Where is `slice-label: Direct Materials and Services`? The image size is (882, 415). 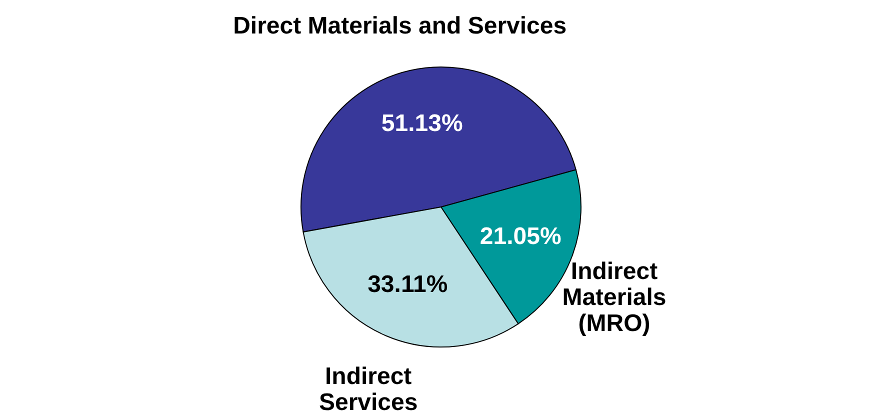 slice-label: Direct Materials and Services is located at coordinates (400, 26).